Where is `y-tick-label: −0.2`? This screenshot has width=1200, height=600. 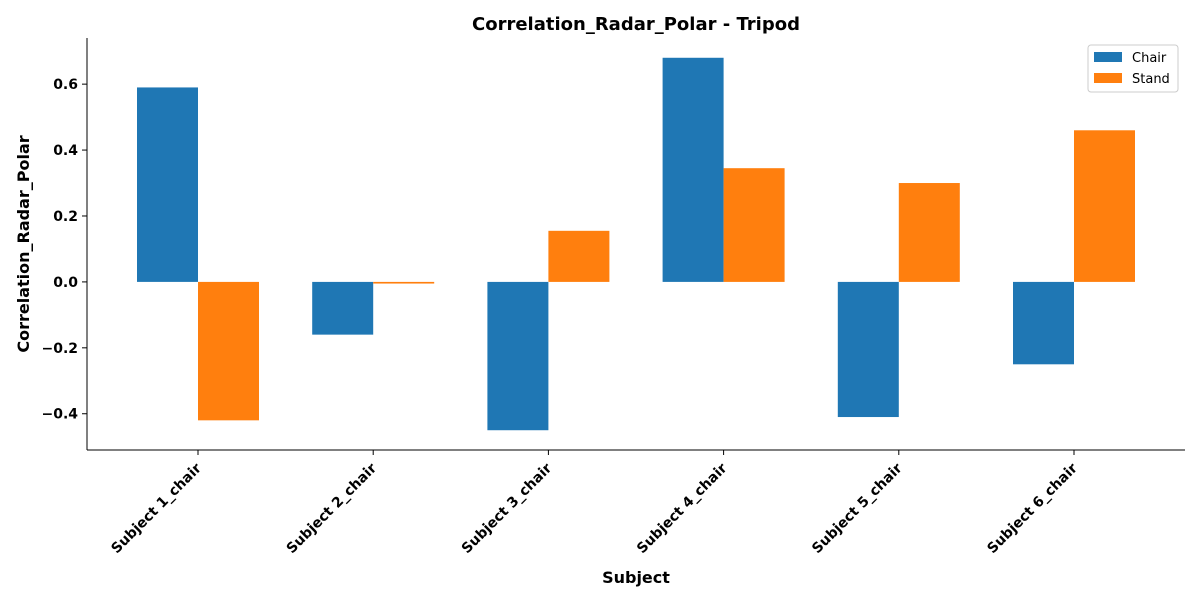 y-tick-label: −0.2 is located at coordinates (59, 349).